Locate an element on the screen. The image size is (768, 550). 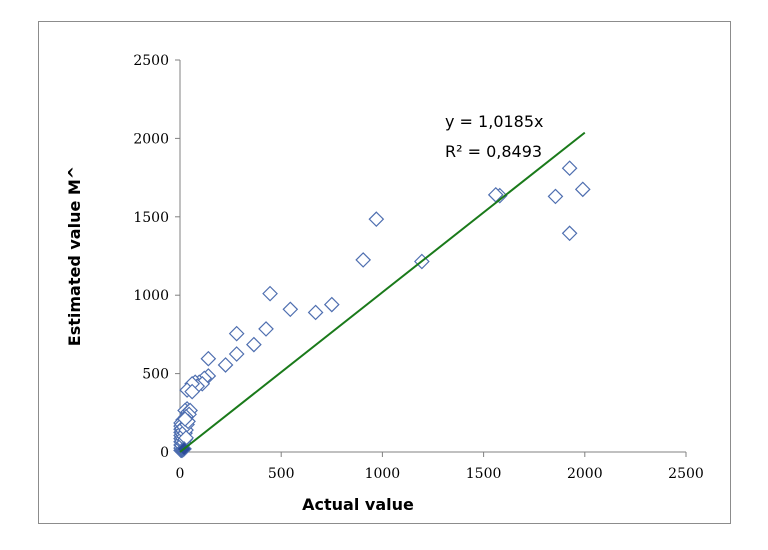
y-tick-label: 1500 is located at coordinates (151, 218).